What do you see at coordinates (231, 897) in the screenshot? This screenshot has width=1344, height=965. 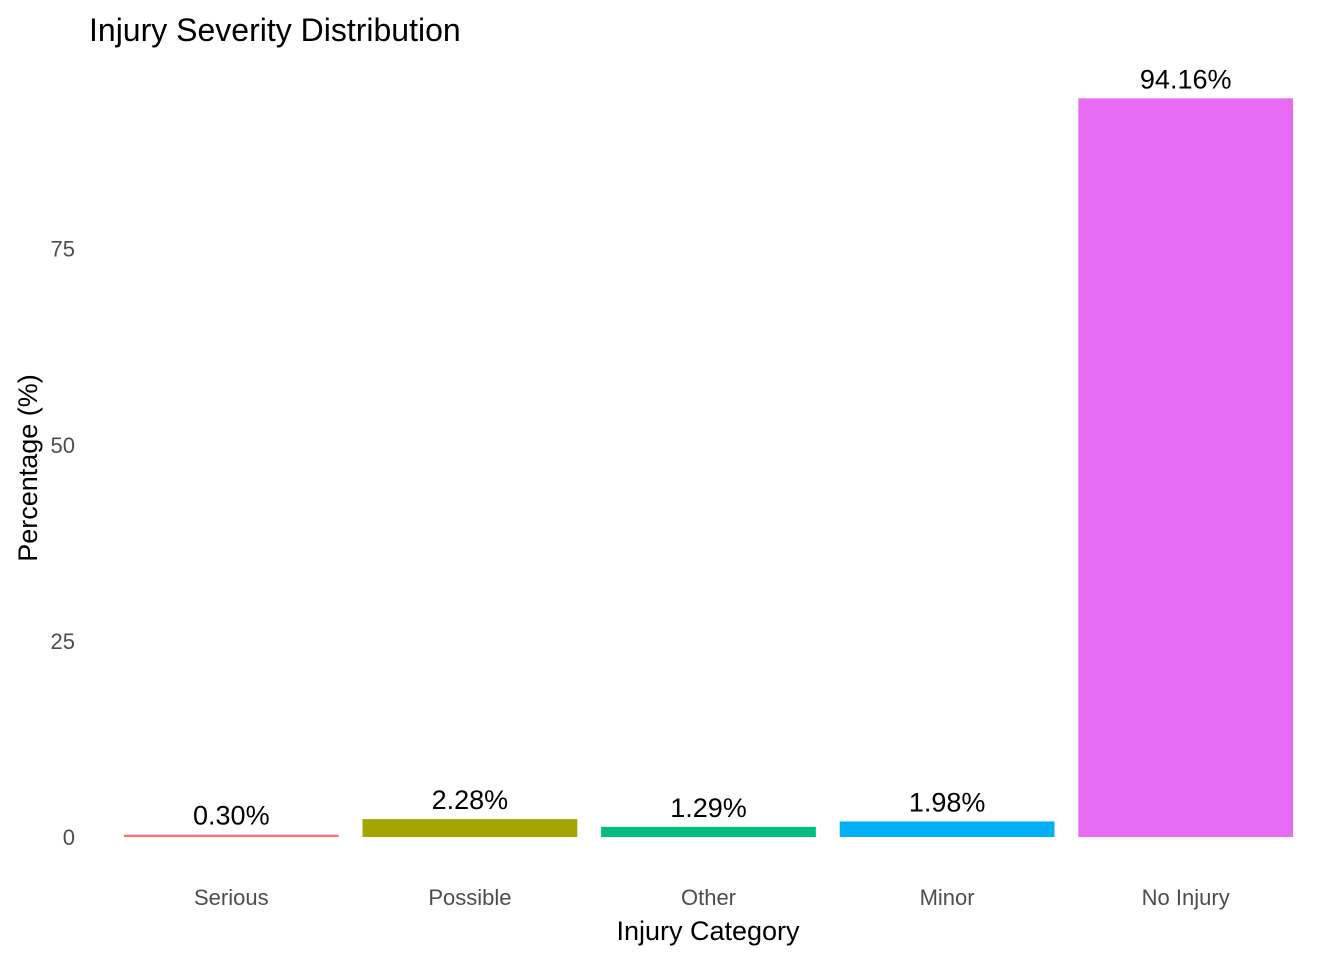 I see `x-tick-label: Serious` at bounding box center [231, 897].